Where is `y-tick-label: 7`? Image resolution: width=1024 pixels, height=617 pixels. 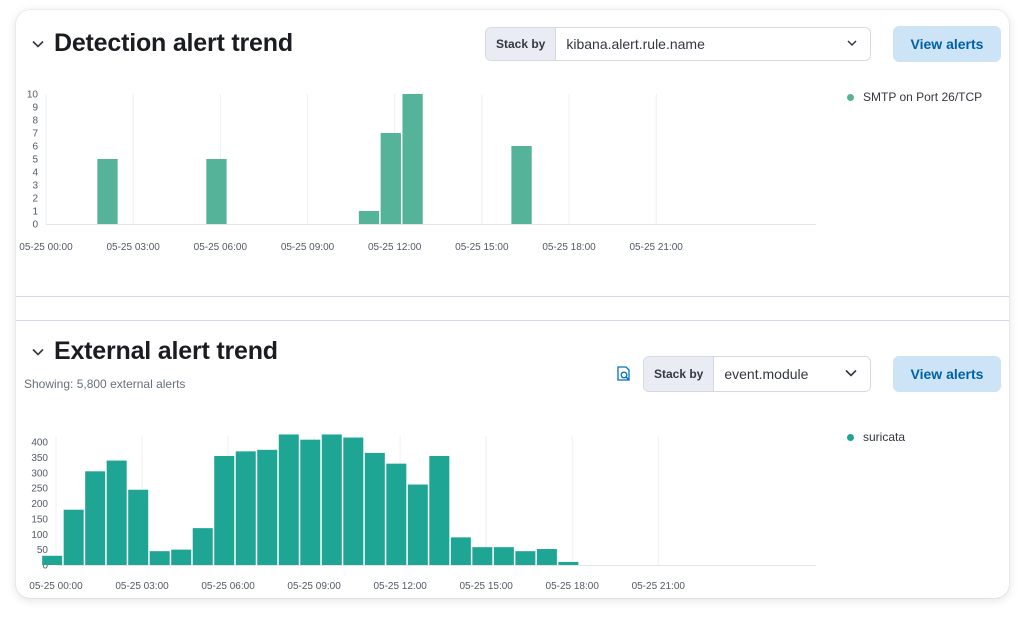 y-tick-label: 7 is located at coordinates (35, 134).